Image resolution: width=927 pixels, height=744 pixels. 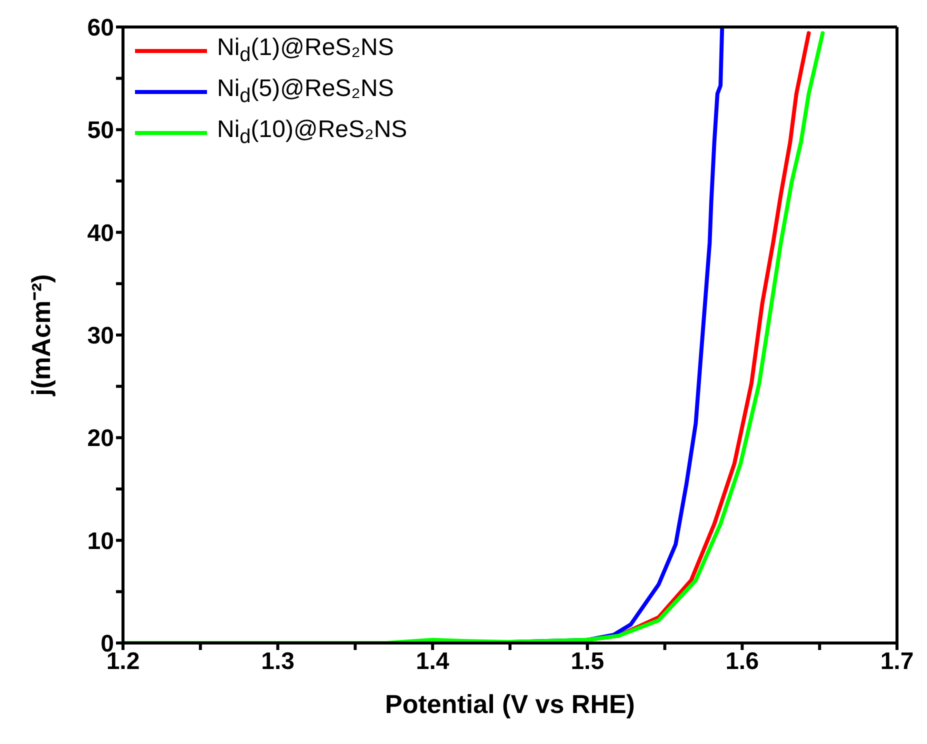 I want to click on x-tick-label: 1.3, so click(x=277, y=662).